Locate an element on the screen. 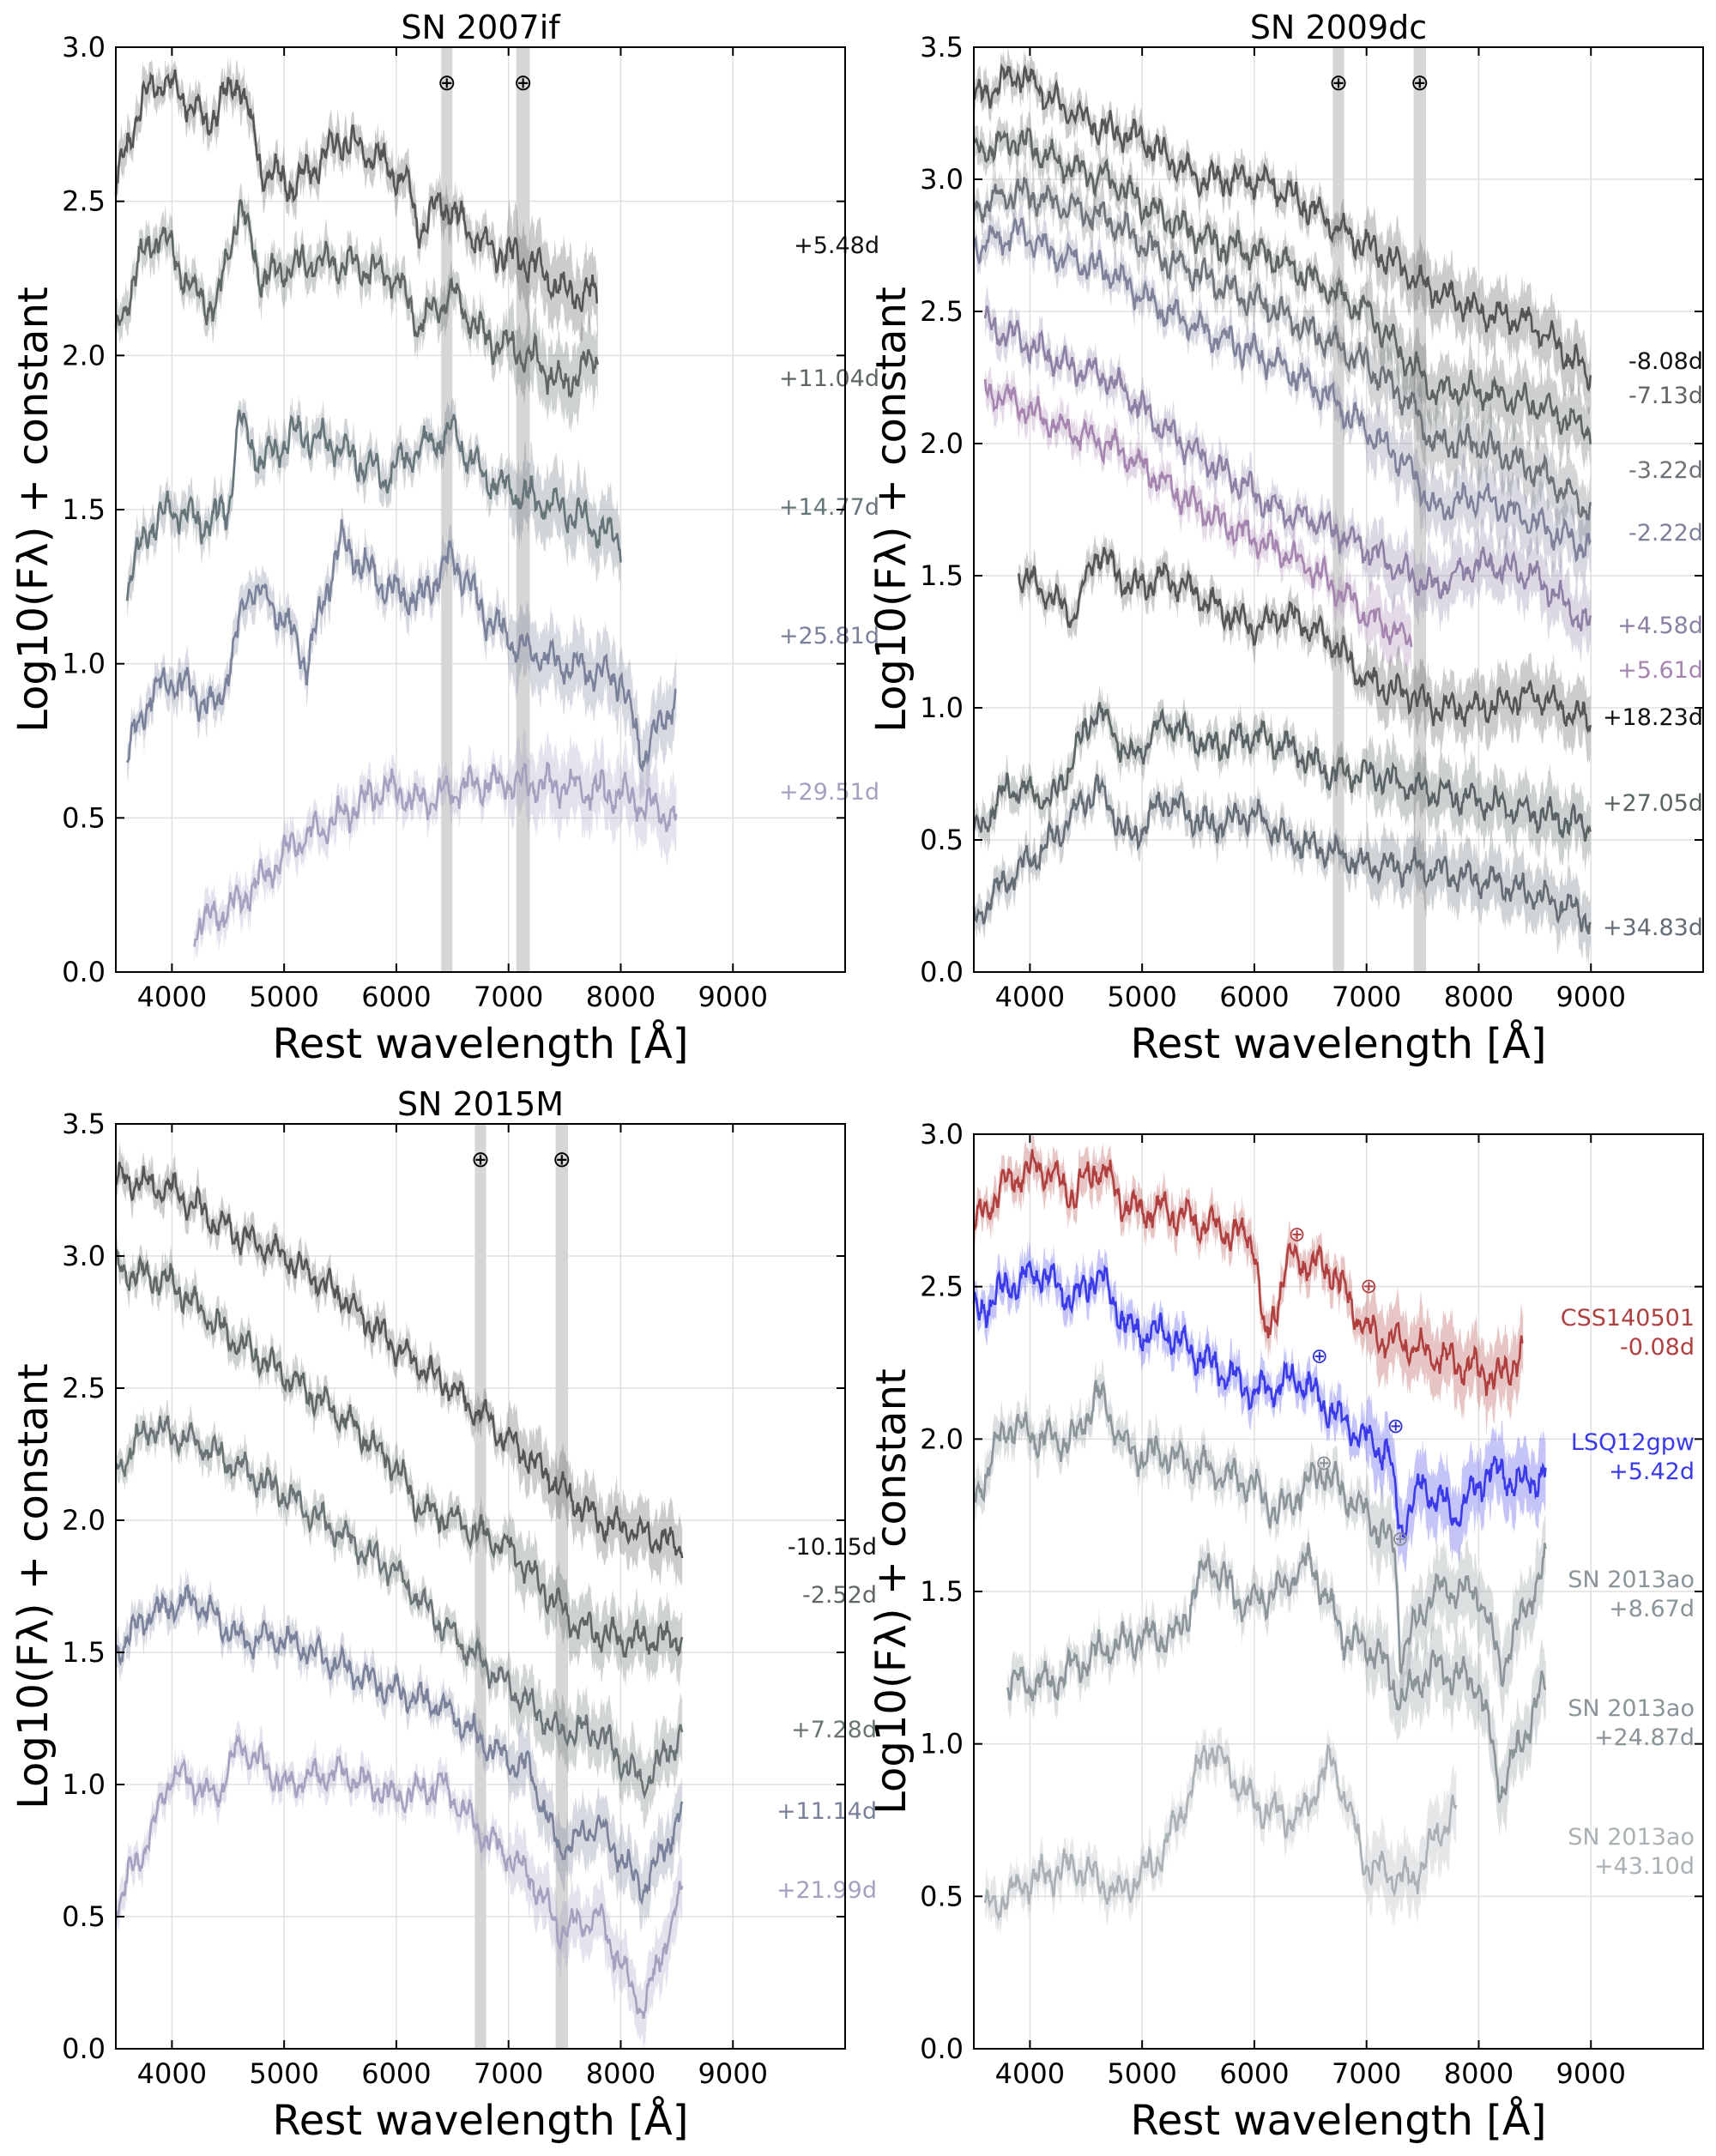  series-name-label: LSQ12gpw is located at coordinates (1633, 1442).